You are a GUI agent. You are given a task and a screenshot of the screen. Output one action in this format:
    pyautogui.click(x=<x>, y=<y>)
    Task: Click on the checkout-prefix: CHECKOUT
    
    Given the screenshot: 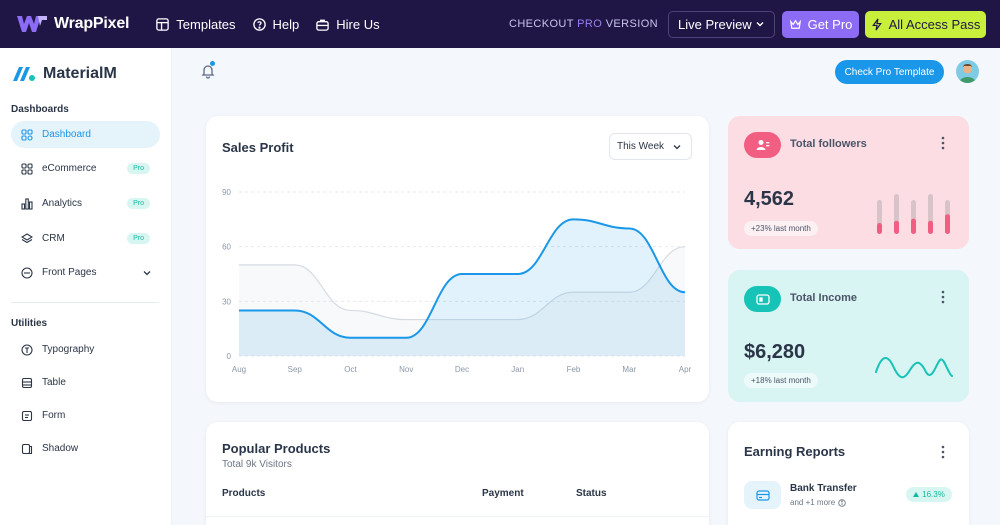 What is the action you would take?
    pyautogui.click(x=541, y=24)
    